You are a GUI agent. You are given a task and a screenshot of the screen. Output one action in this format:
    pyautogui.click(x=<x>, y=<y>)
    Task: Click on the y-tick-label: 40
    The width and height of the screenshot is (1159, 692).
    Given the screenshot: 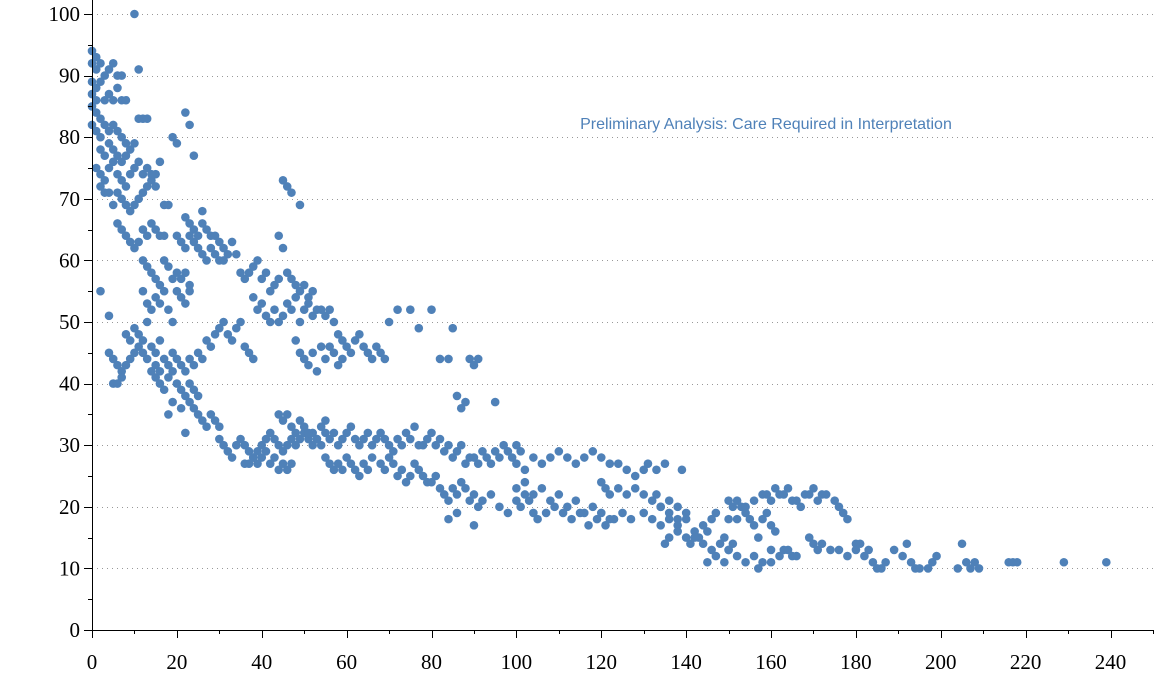 What is the action you would take?
    pyautogui.click(x=69, y=384)
    